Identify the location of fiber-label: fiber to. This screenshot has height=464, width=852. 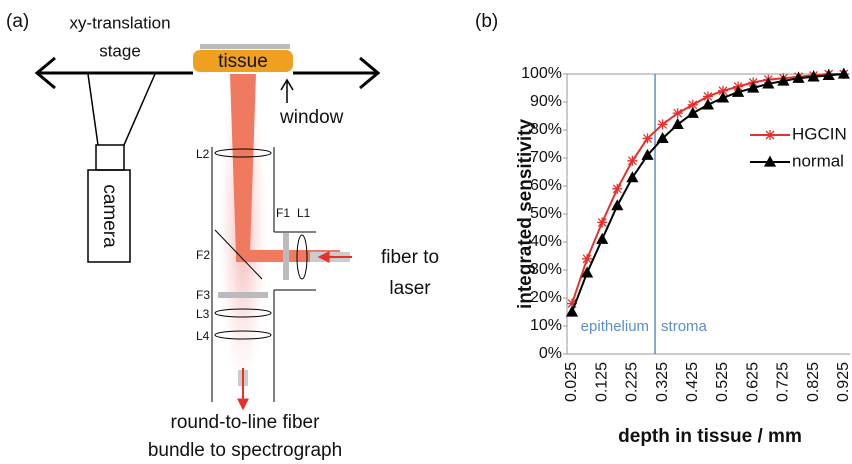
(410, 257).